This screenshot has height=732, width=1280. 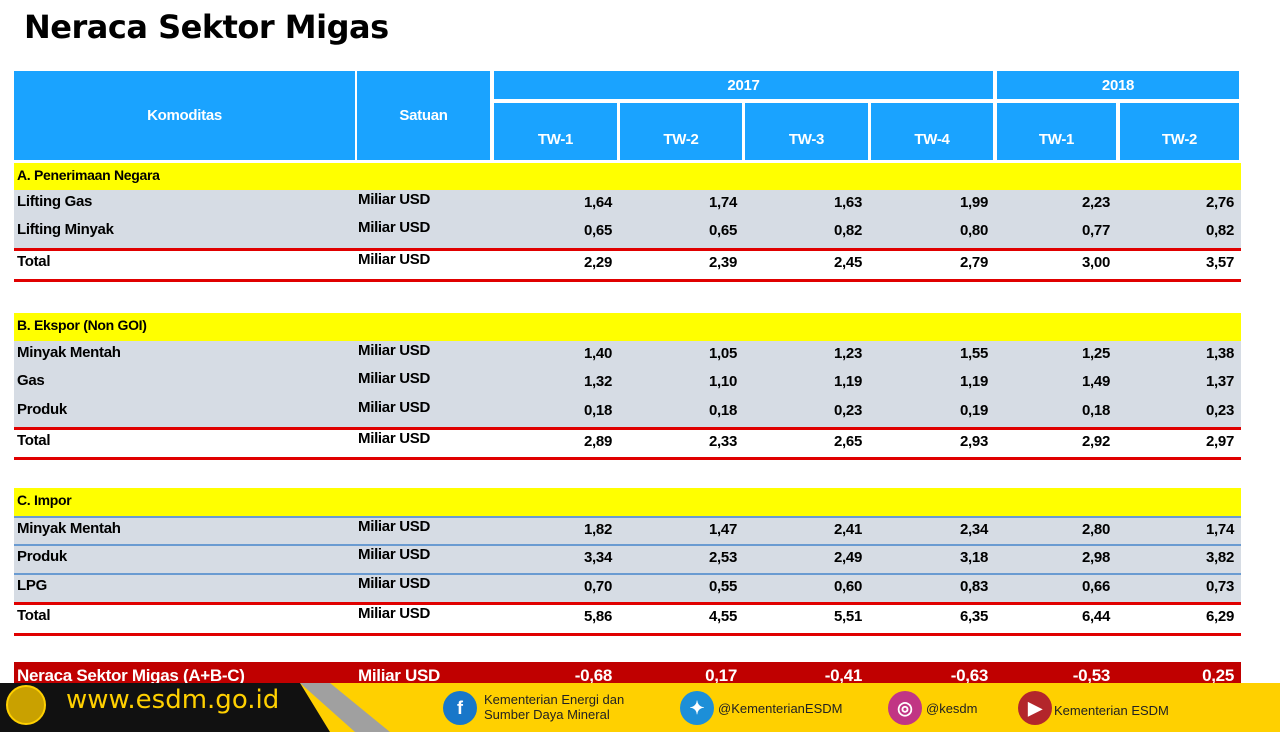 What do you see at coordinates (1096, 586) in the screenshot?
I see `table-row-value: 0,66` at bounding box center [1096, 586].